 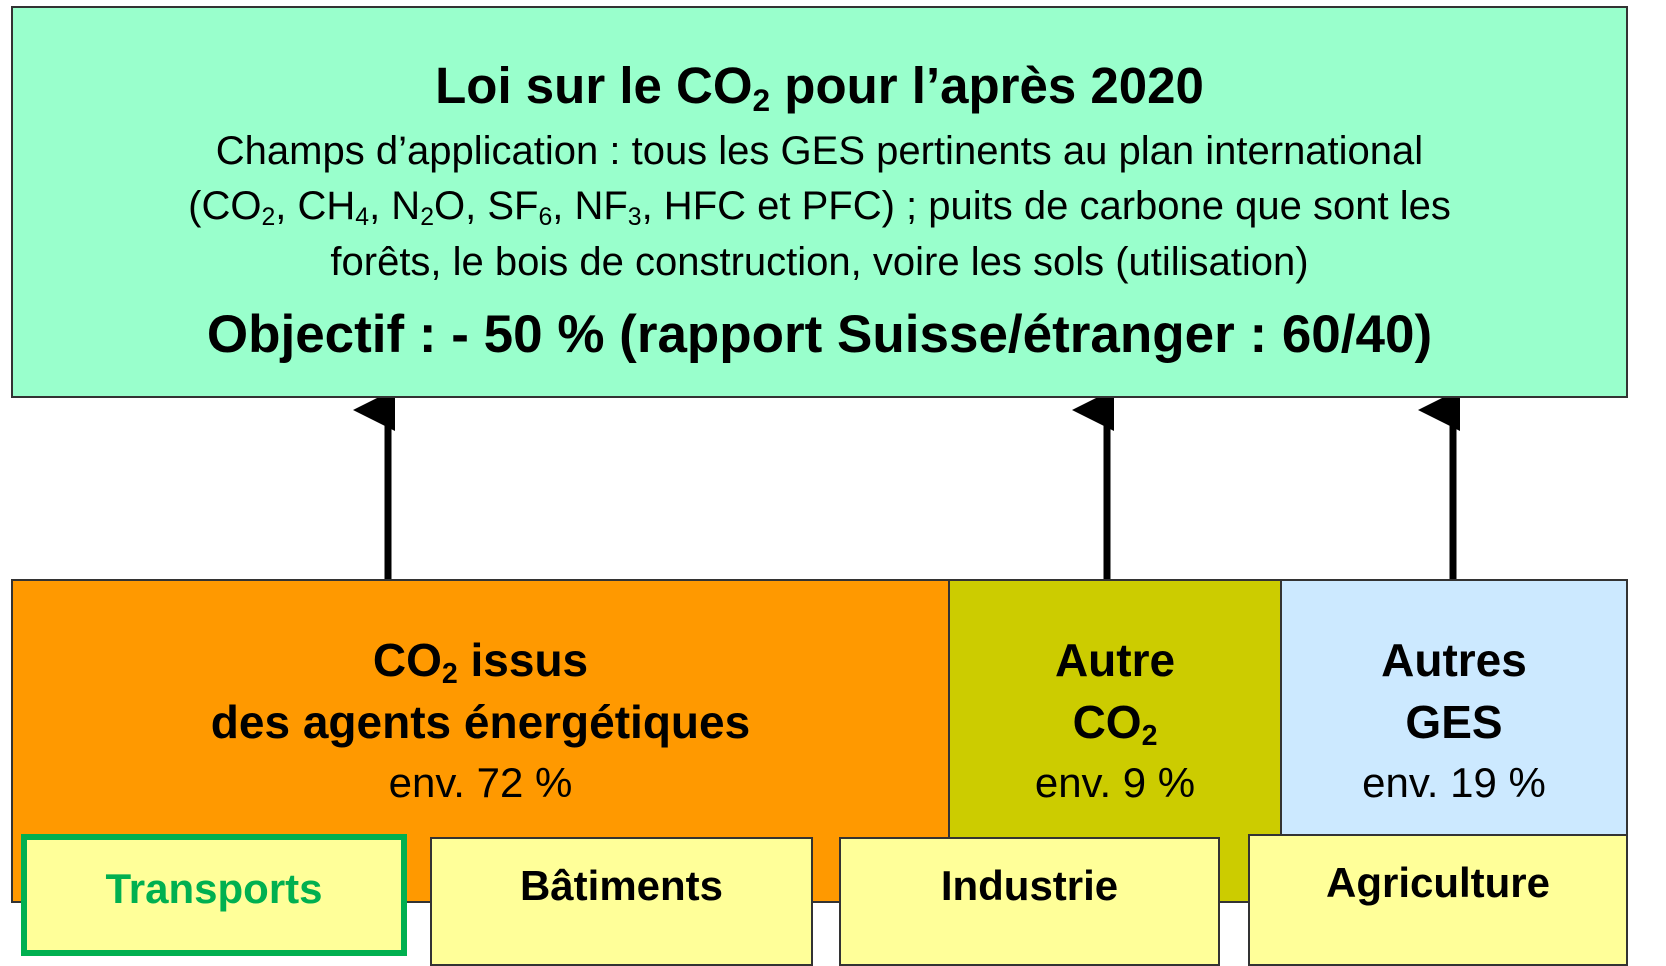 What do you see at coordinates (480, 782) in the screenshot?
I see `category-share: env. 72 %` at bounding box center [480, 782].